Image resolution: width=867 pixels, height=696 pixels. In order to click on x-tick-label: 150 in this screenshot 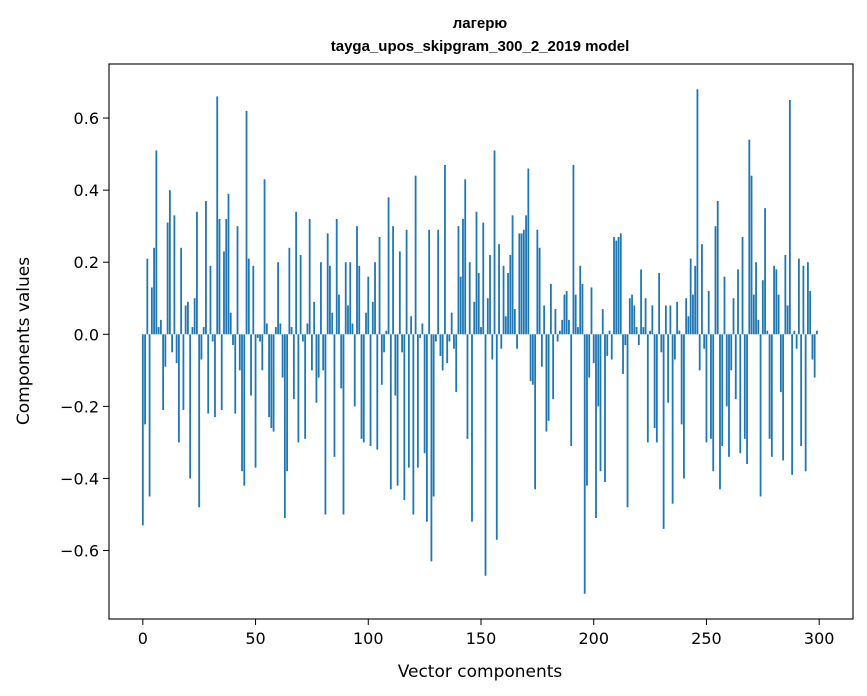, I will do `click(481, 638)`.